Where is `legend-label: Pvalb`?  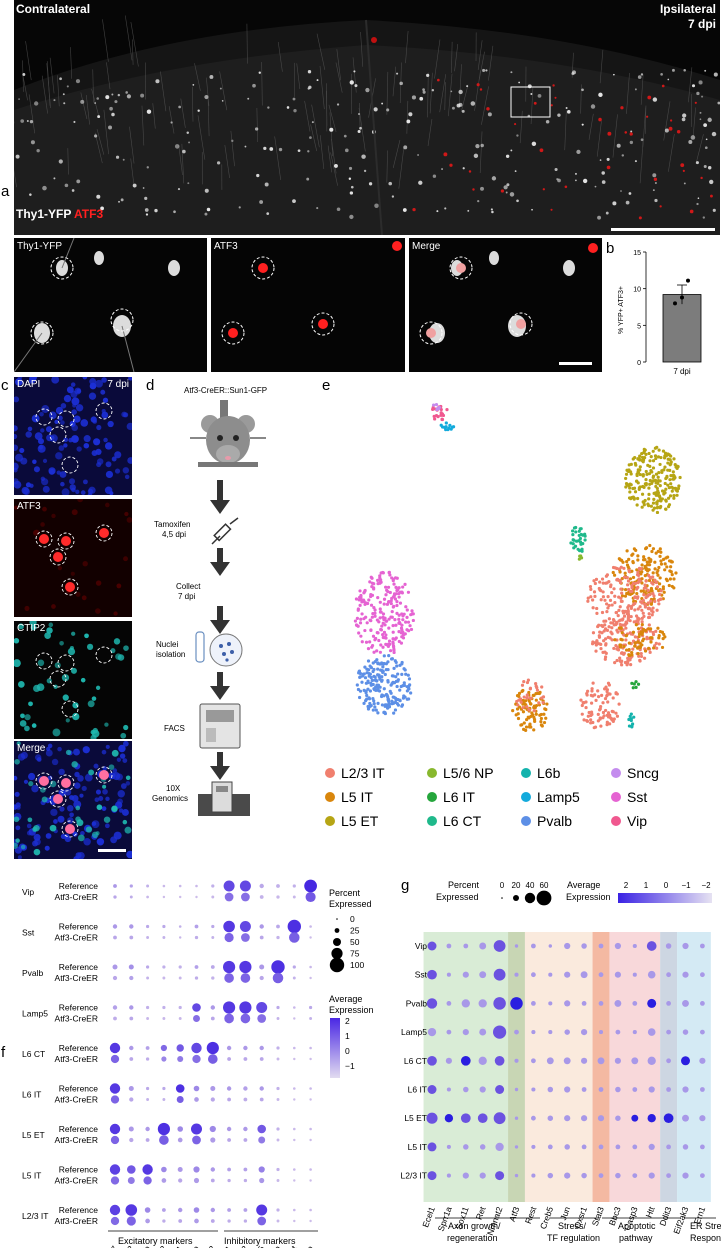 legend-label: Pvalb is located at coordinates (554, 821).